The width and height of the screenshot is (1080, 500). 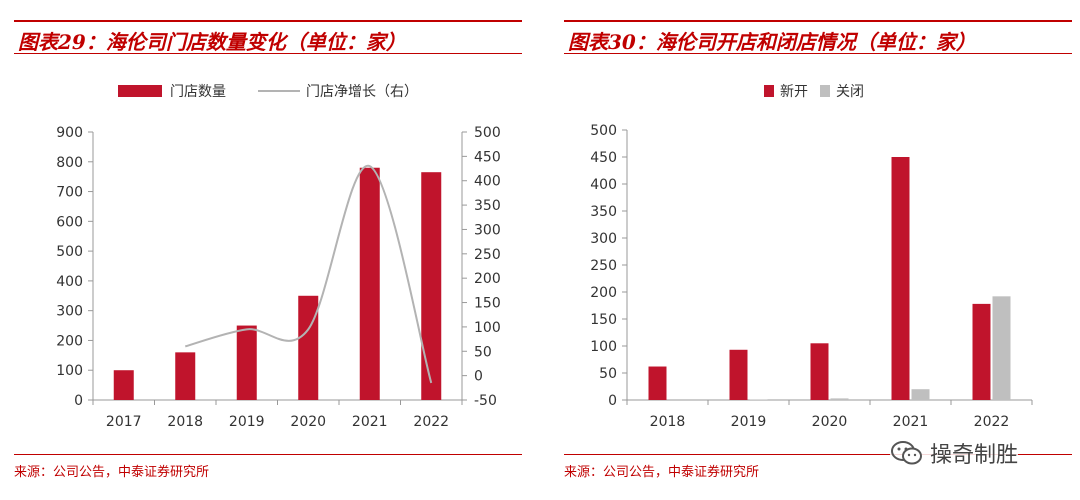 I want to click on chart-title-bar: 图表30：海伦司开店和闭店情况（单位：家）, so click(x=818, y=37).